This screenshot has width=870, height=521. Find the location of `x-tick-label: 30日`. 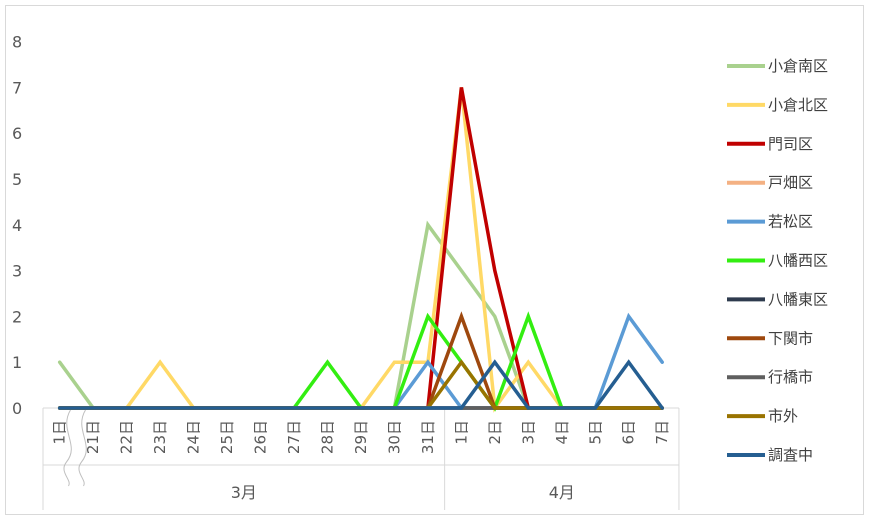

x-tick-label: 30日 is located at coordinates (394, 437).